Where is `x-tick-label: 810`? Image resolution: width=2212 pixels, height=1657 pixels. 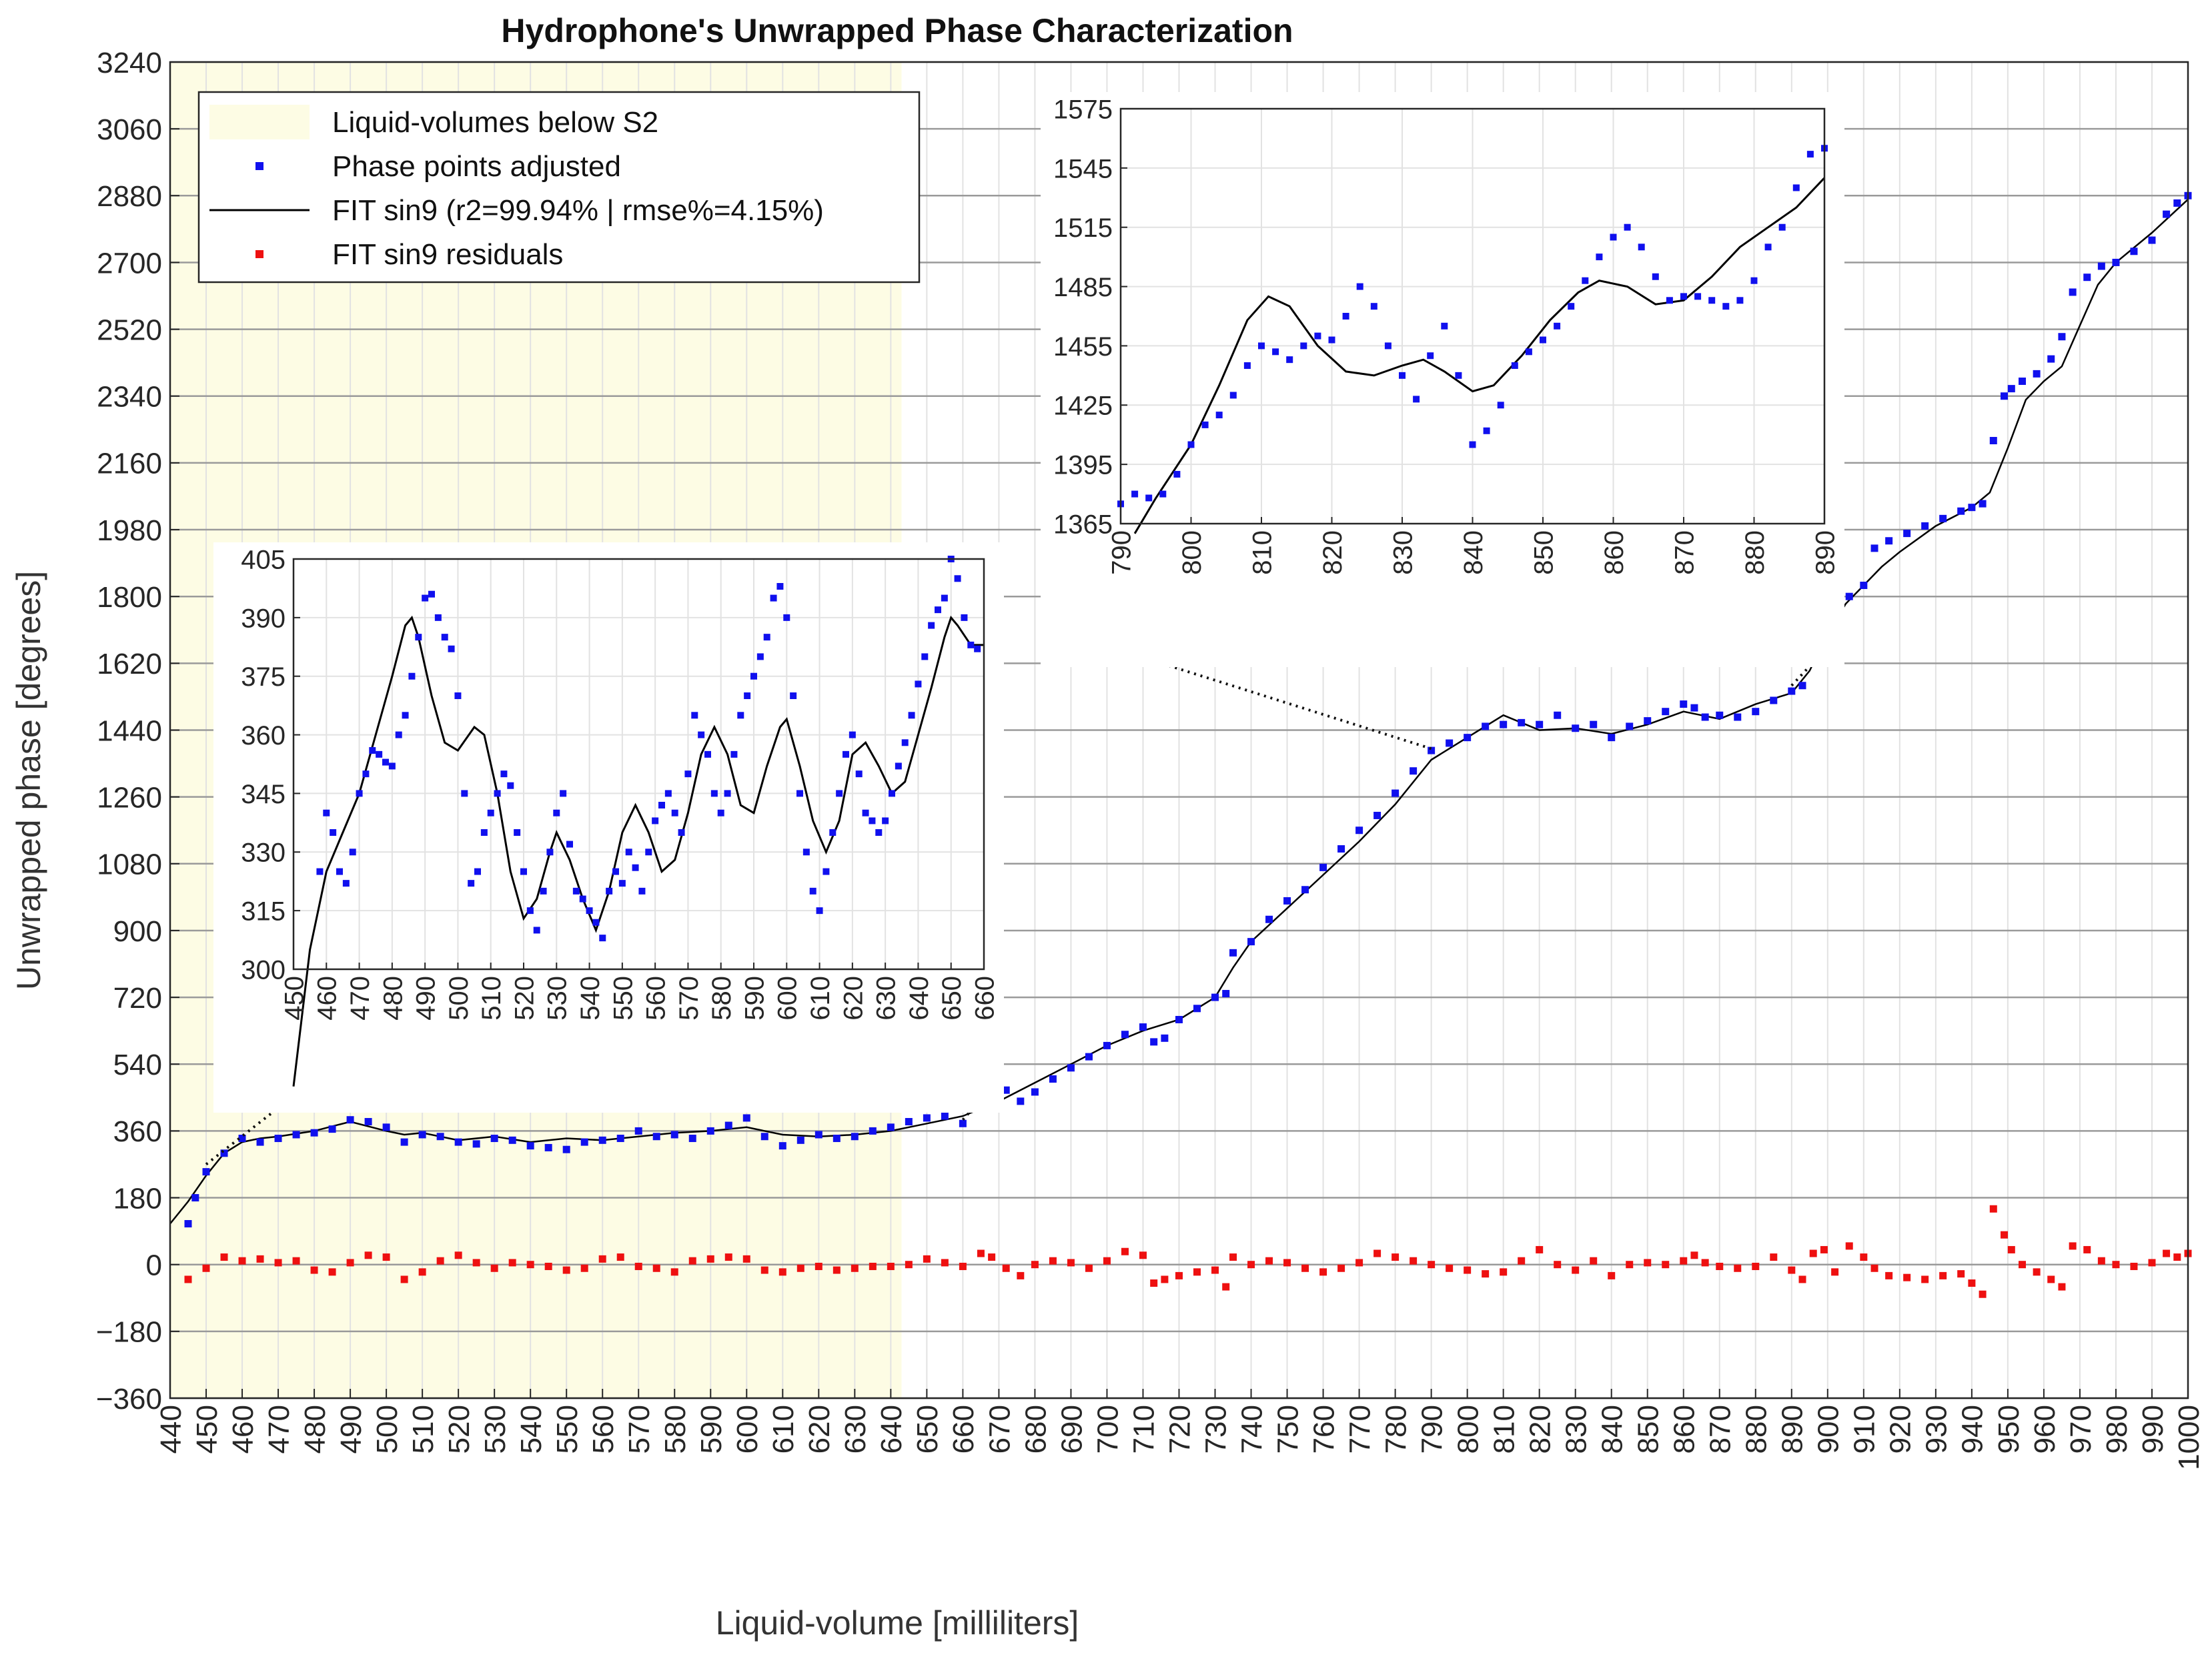 x-tick-label: 810 is located at coordinates (1262, 552).